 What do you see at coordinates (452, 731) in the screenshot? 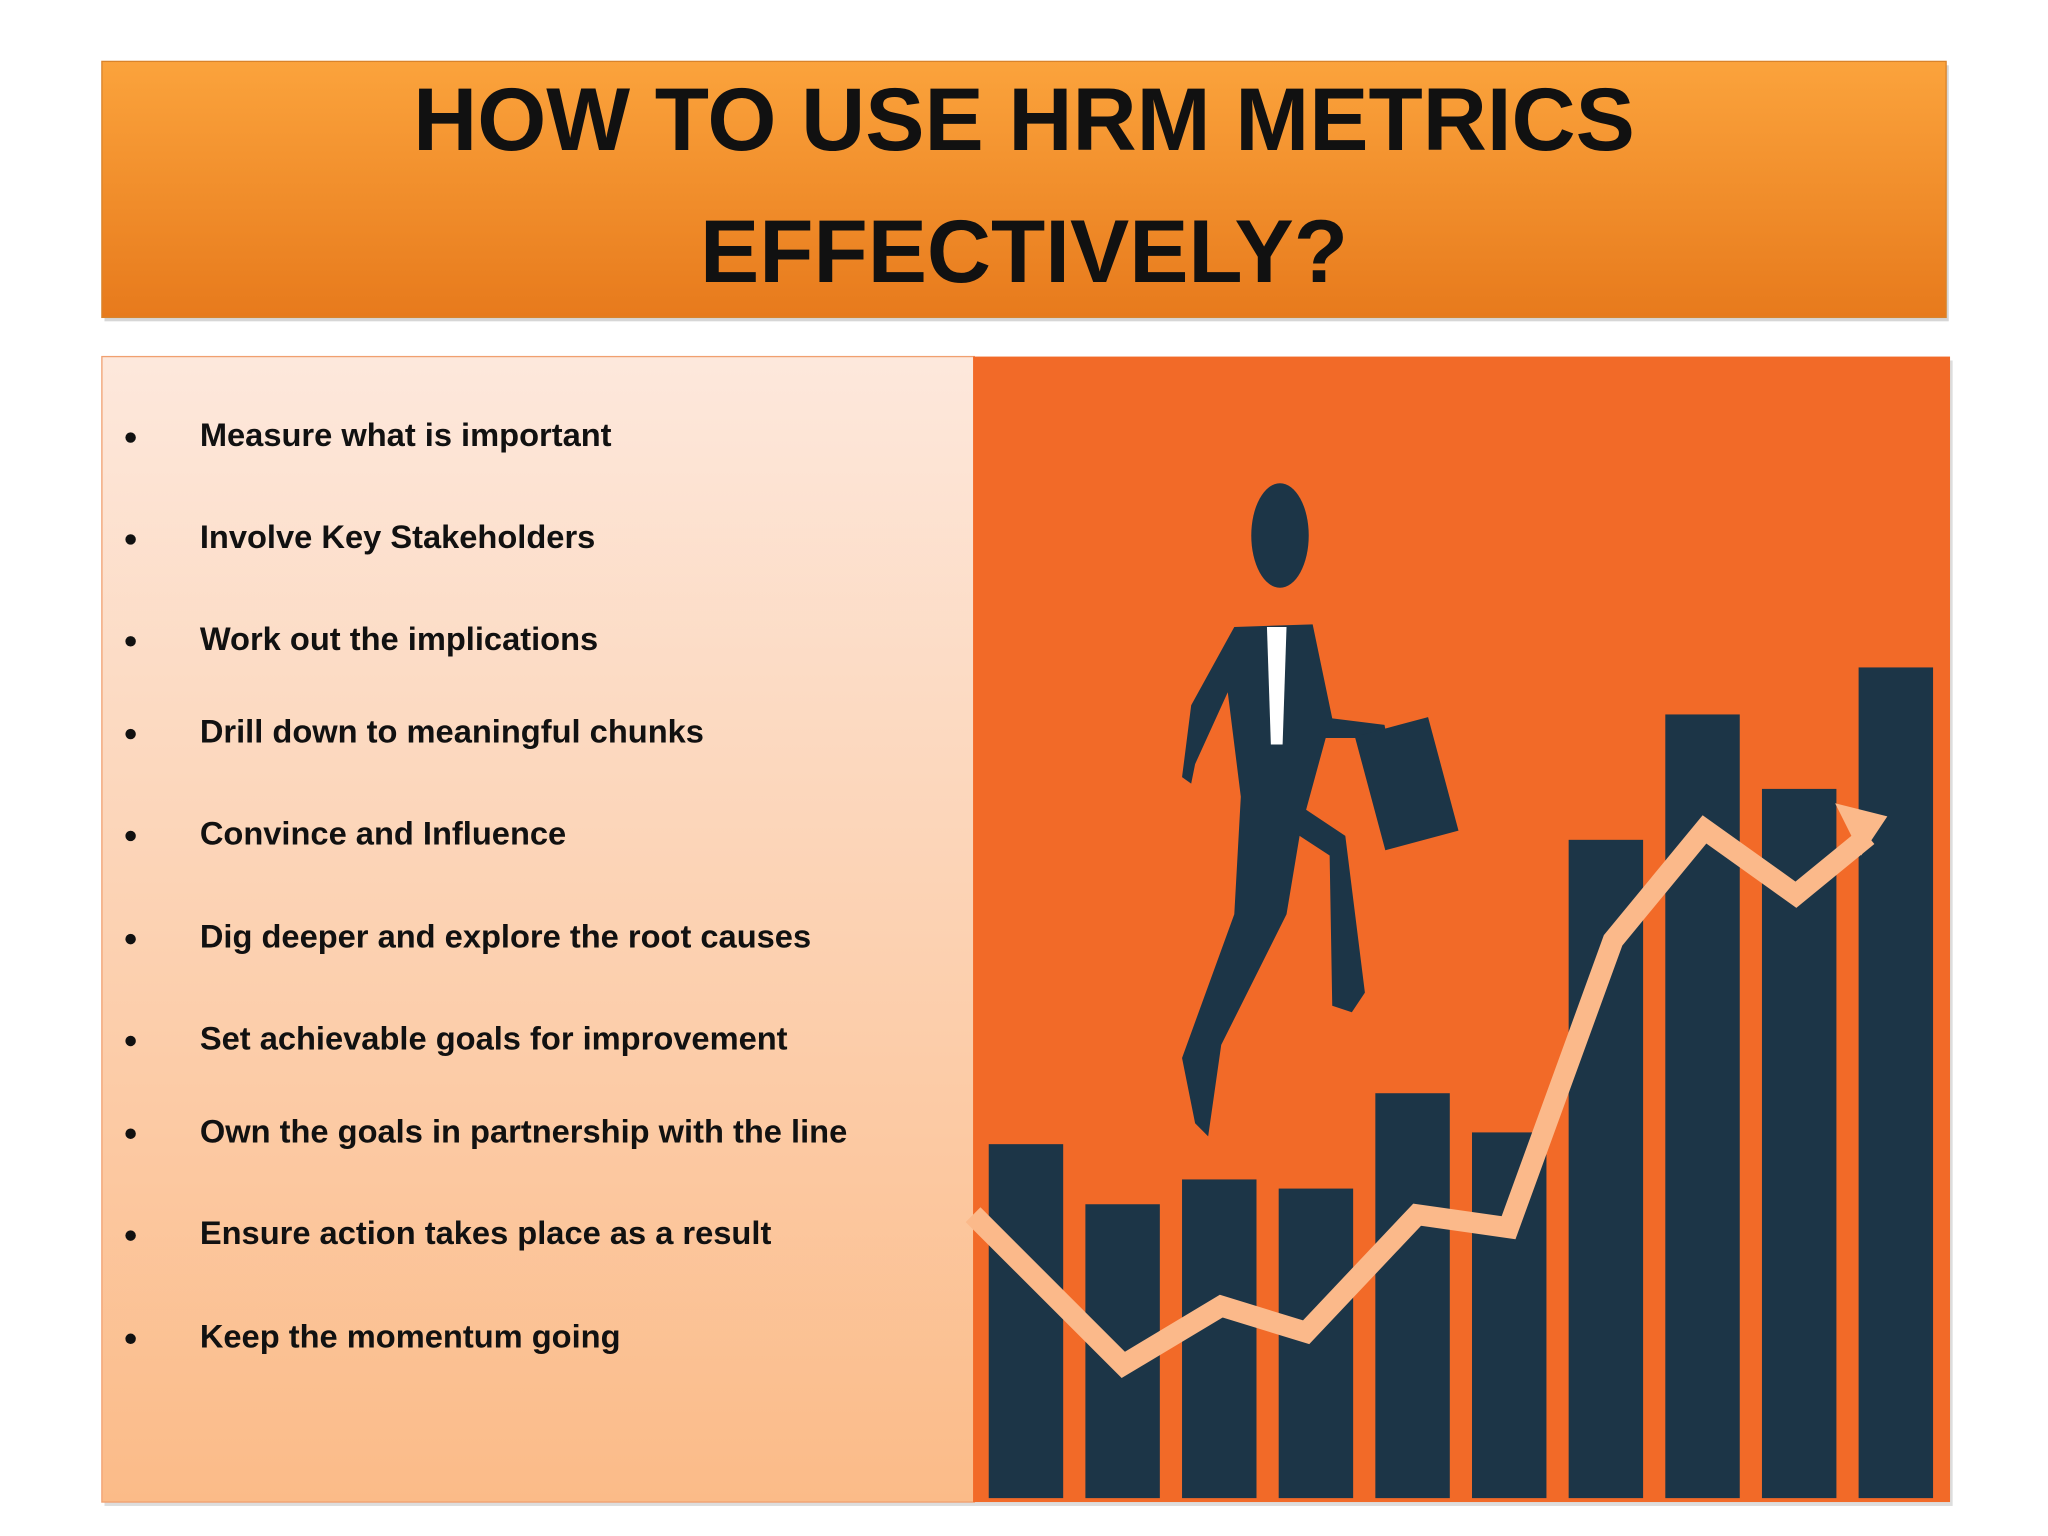
I see `bullet-text: Drill down to meaningful chunks` at bounding box center [452, 731].